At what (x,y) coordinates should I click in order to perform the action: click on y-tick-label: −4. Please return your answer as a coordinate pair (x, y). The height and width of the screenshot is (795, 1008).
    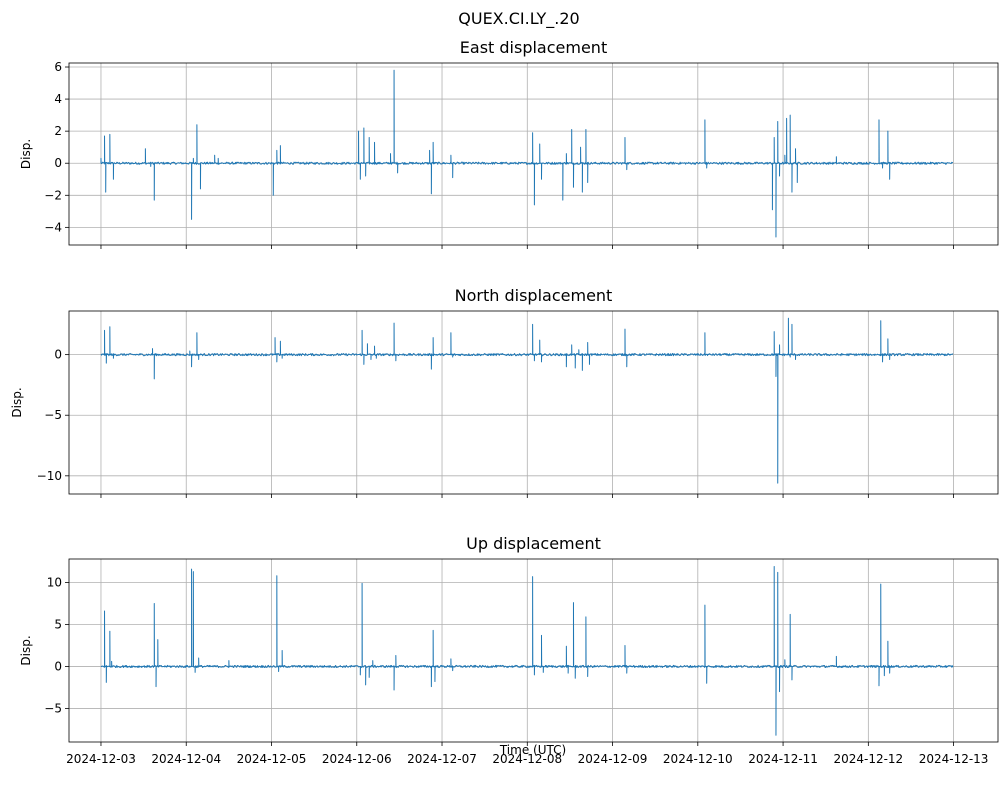
    Looking at the image, I should click on (53, 227).